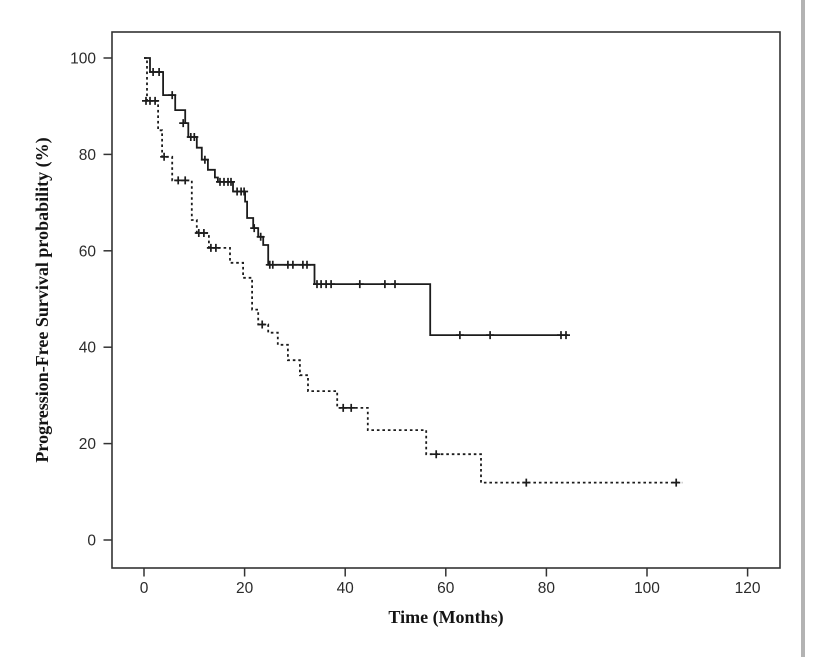 This screenshot has width=816, height=657. I want to click on y-tick-label: 60, so click(88, 251).